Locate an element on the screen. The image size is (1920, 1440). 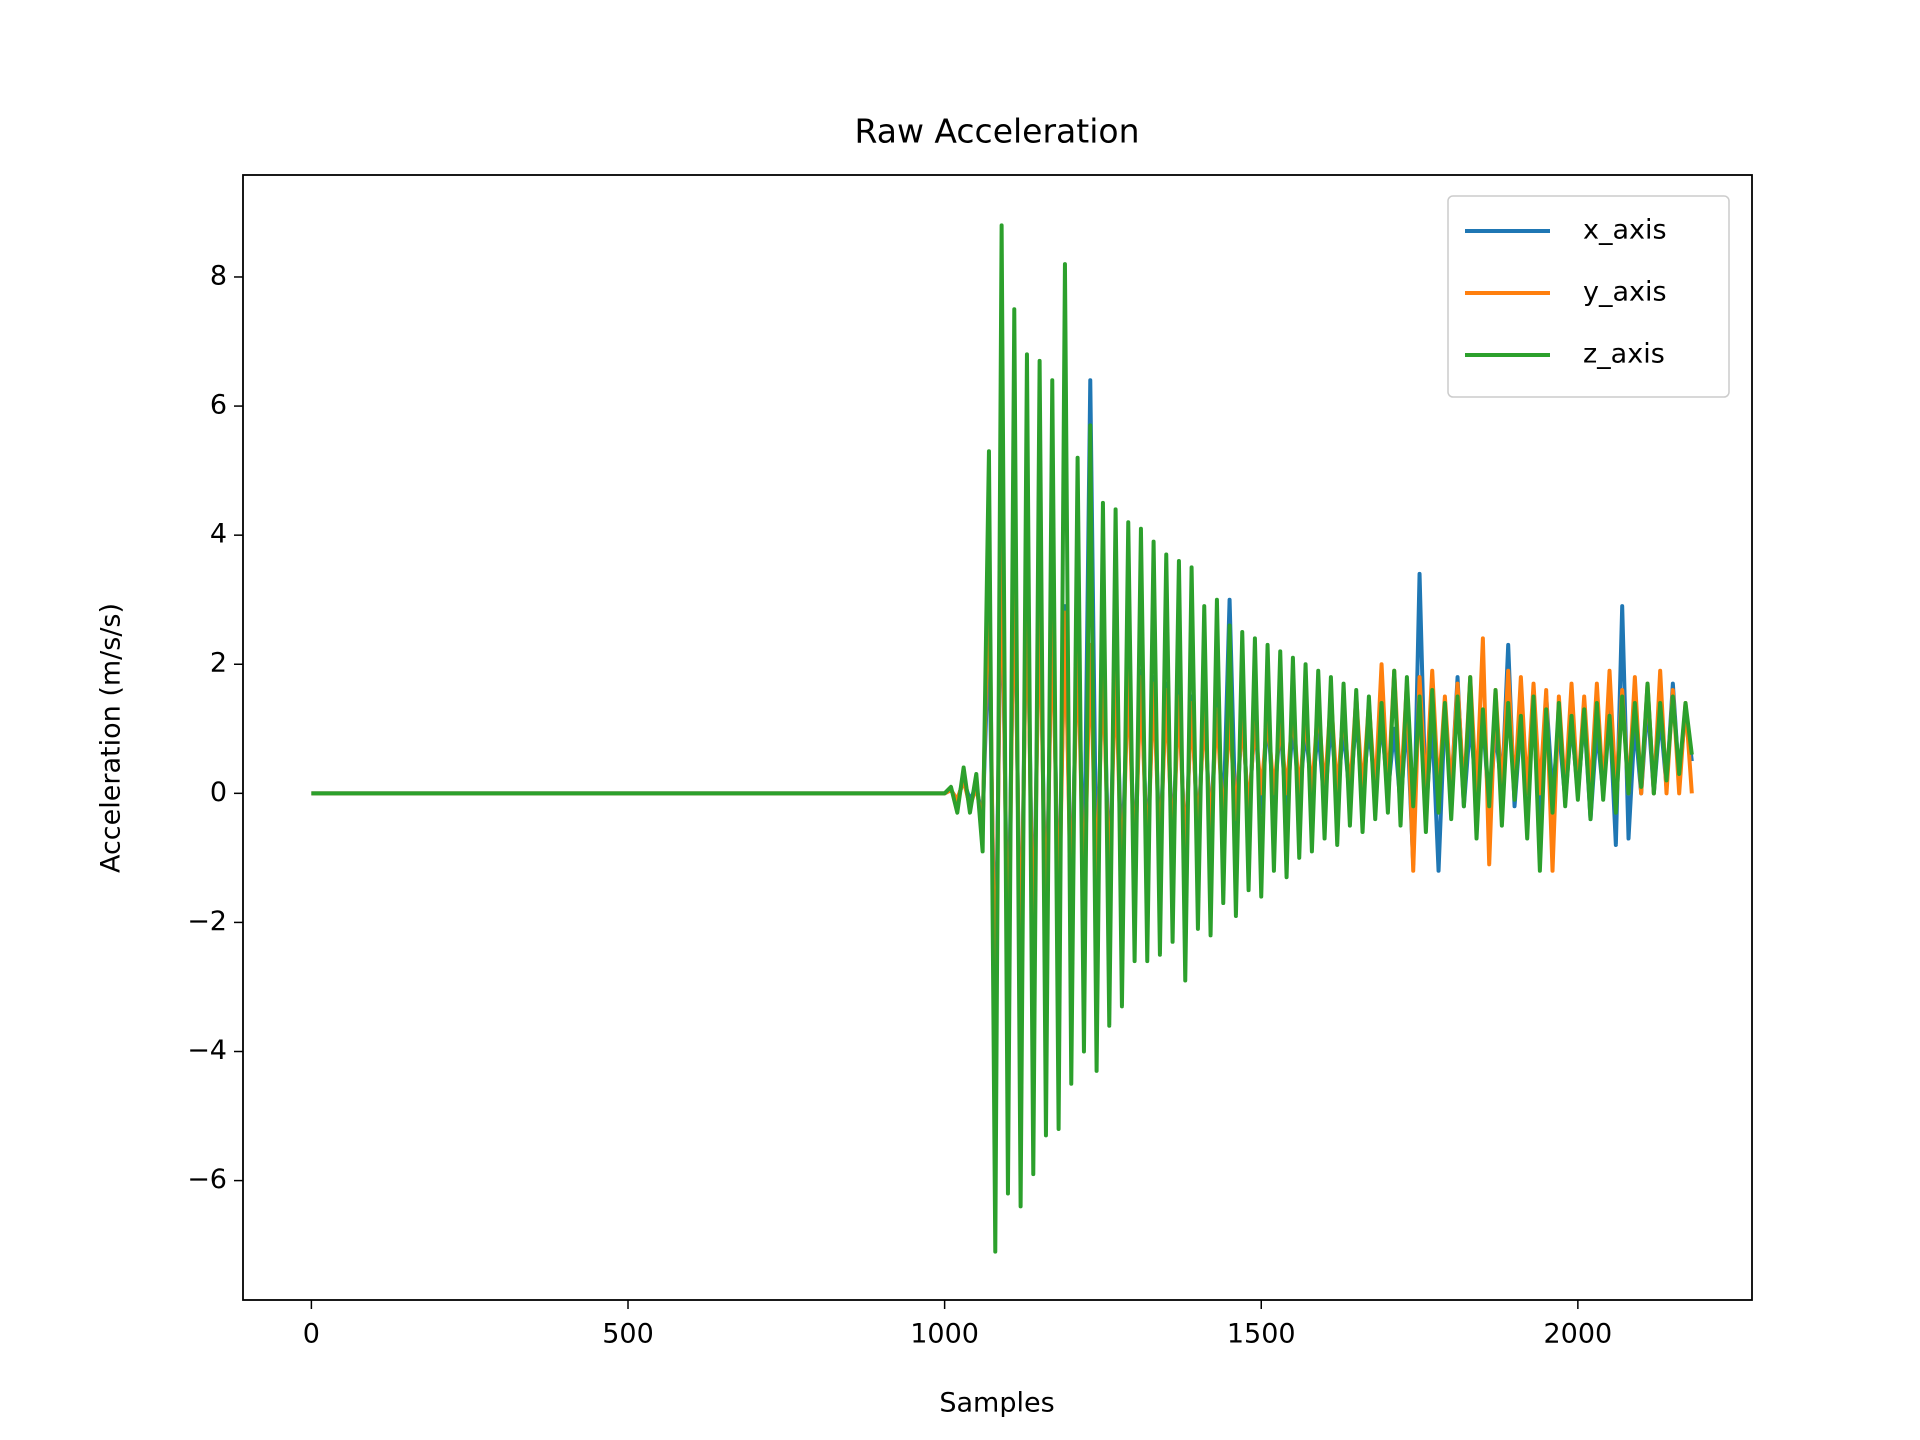
y-tick-label: −2 is located at coordinates (207, 921).